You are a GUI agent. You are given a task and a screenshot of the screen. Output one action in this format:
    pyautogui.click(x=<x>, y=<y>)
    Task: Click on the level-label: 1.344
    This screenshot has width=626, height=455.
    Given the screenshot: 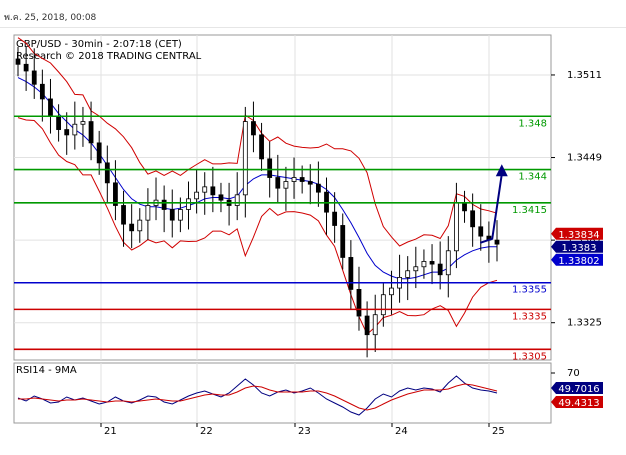 What is the action you would take?
    pyautogui.click(x=532, y=177)
    